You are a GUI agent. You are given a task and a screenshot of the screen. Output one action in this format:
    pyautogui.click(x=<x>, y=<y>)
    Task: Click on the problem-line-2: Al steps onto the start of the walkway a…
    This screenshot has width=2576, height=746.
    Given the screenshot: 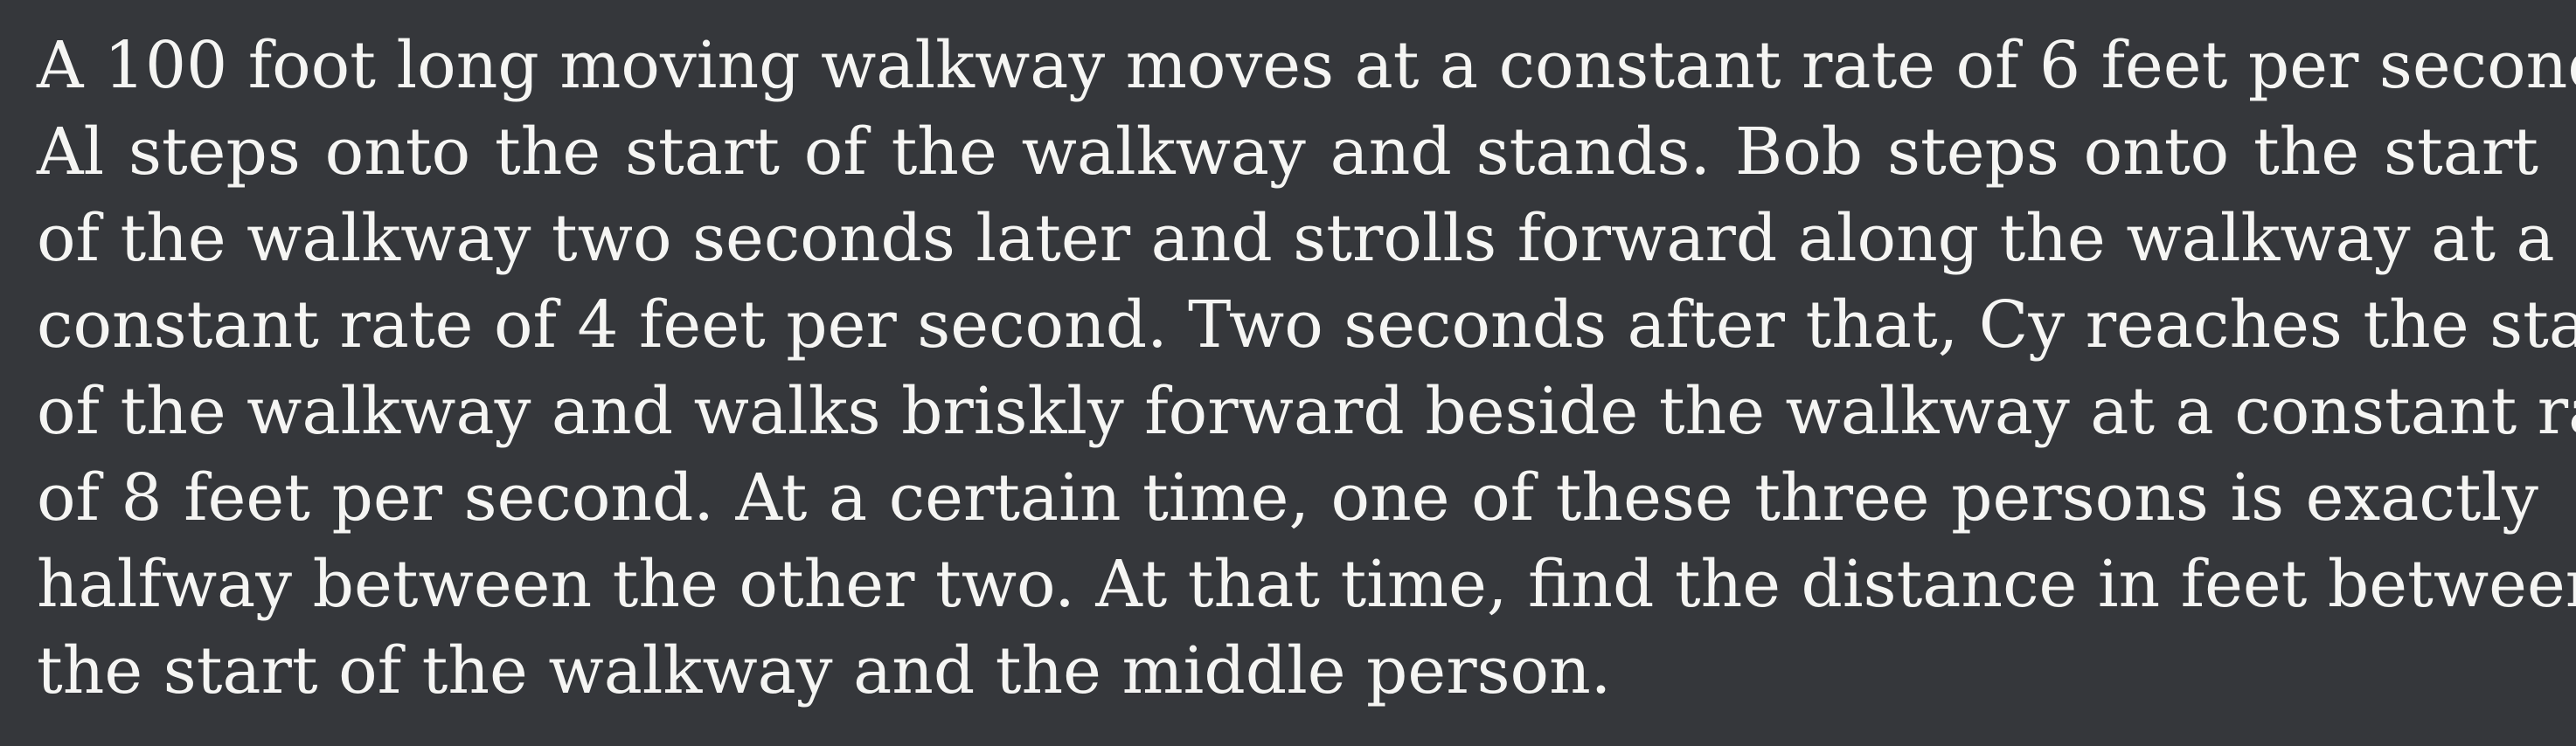 What is the action you would take?
    pyautogui.click(x=1287, y=152)
    